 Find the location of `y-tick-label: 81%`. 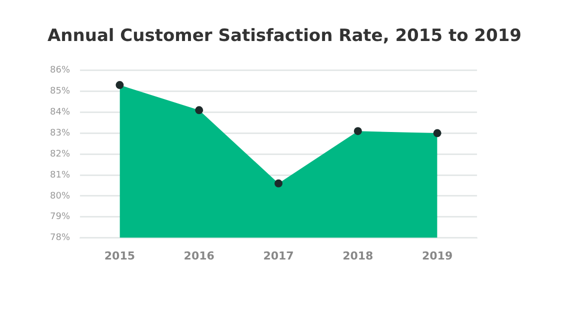

y-tick-label: 81% is located at coordinates (60, 175).